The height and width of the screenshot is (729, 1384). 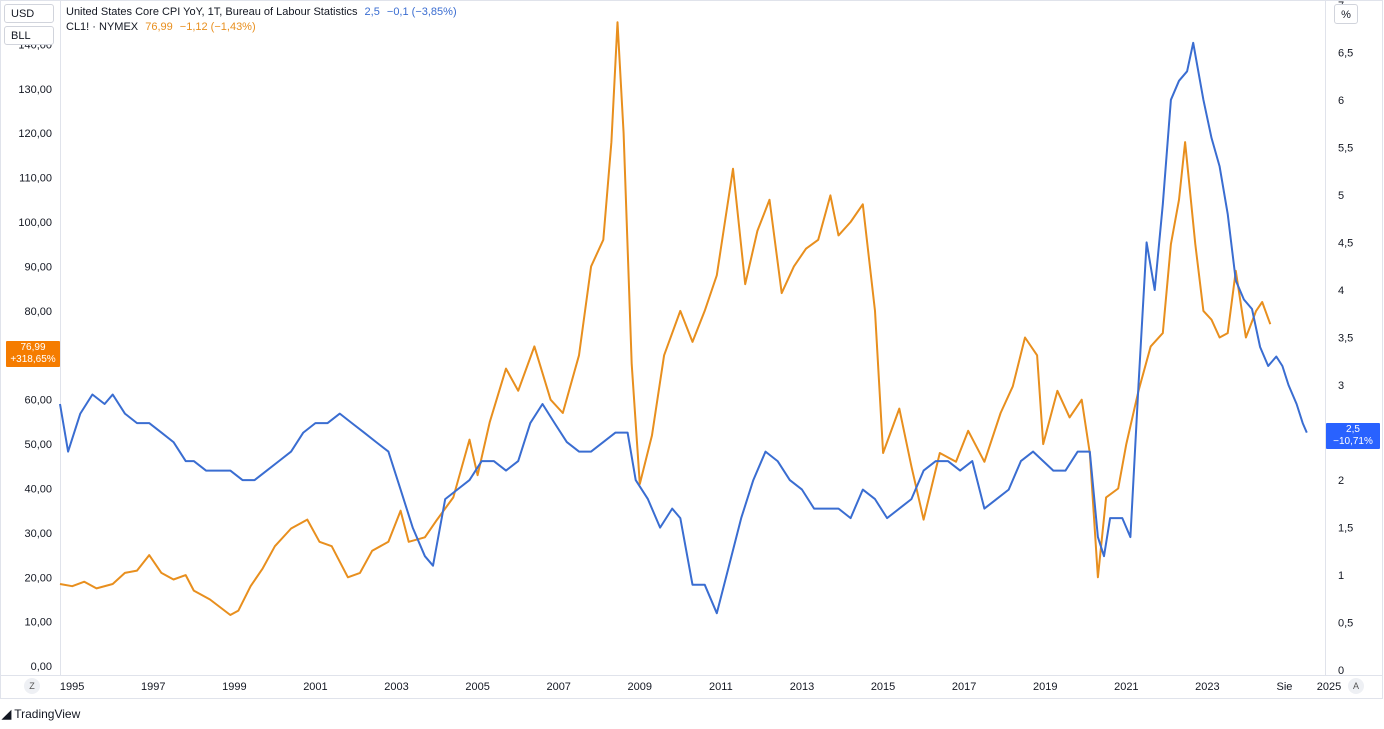 I want to click on right-tick-label: 0, so click(x=1341, y=671).